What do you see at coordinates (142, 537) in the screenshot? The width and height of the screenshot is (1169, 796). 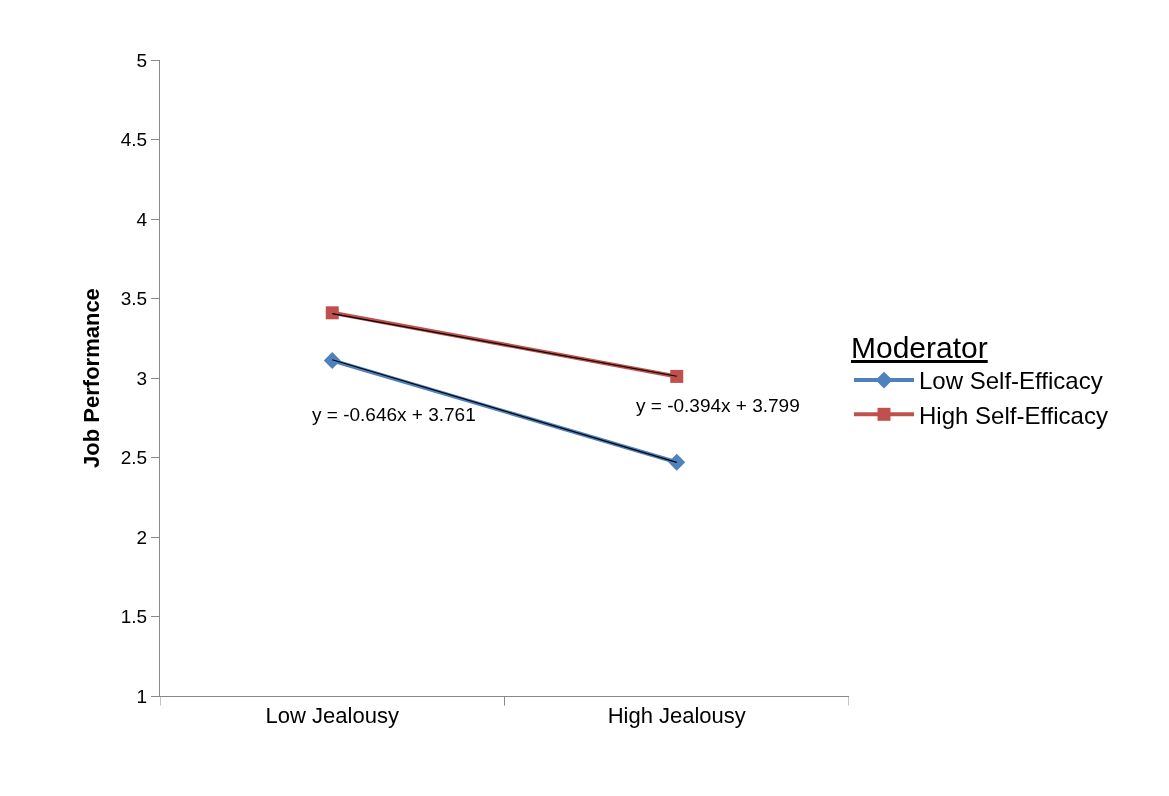 I see `y-tick-label: 2` at bounding box center [142, 537].